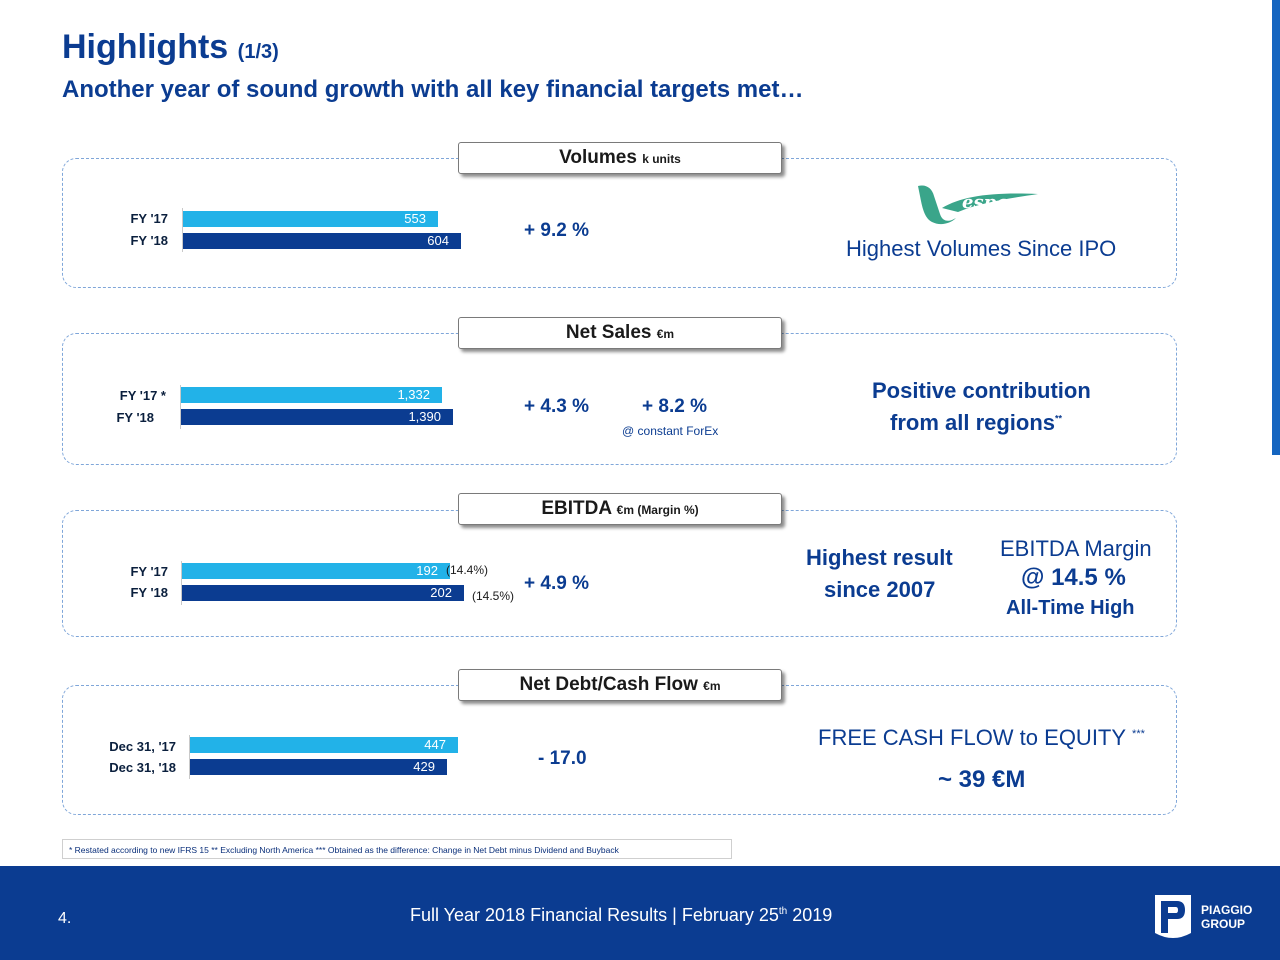 This screenshot has width=1280, height=960. I want to click on vespa-logo: espa, so click(978, 205).